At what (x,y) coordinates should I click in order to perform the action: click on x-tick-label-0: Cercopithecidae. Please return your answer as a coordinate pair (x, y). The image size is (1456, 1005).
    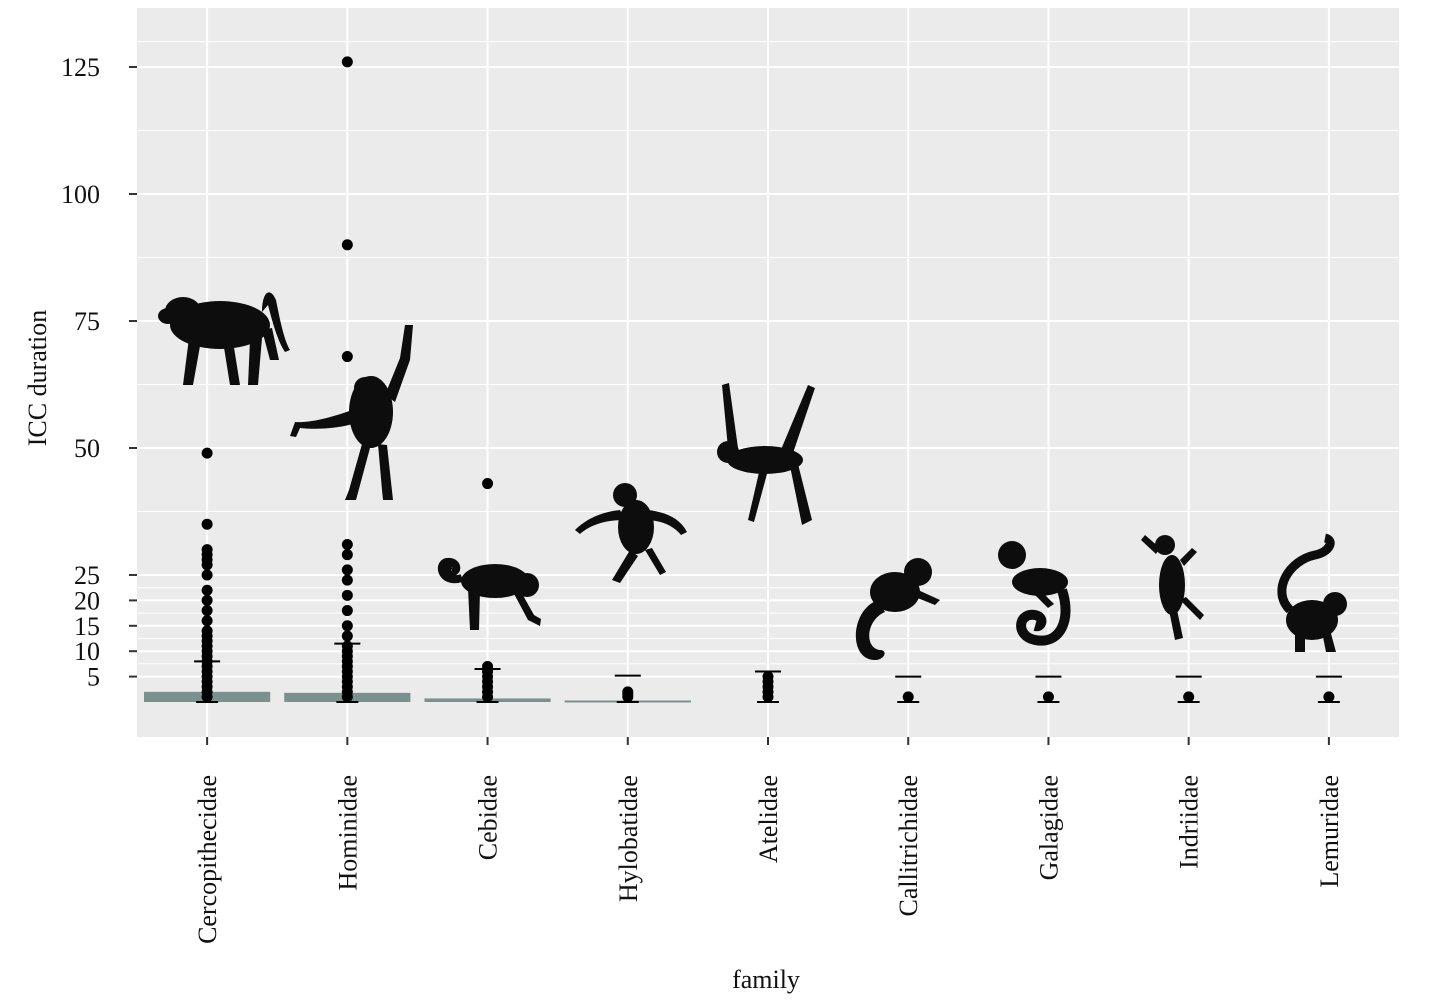
    Looking at the image, I should click on (207, 859).